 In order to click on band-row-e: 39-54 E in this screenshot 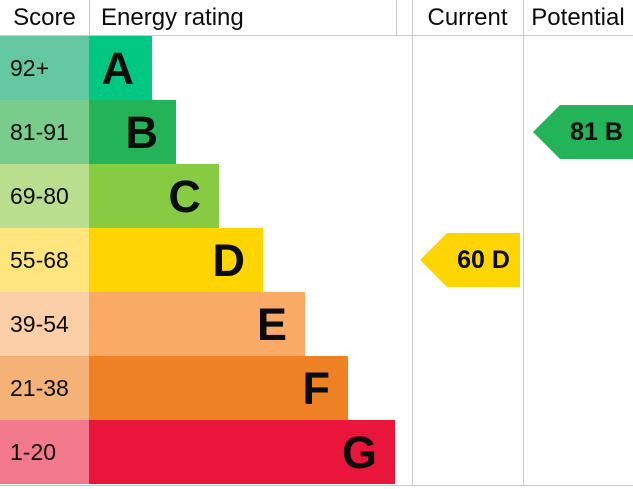, I will do `click(152, 324)`.